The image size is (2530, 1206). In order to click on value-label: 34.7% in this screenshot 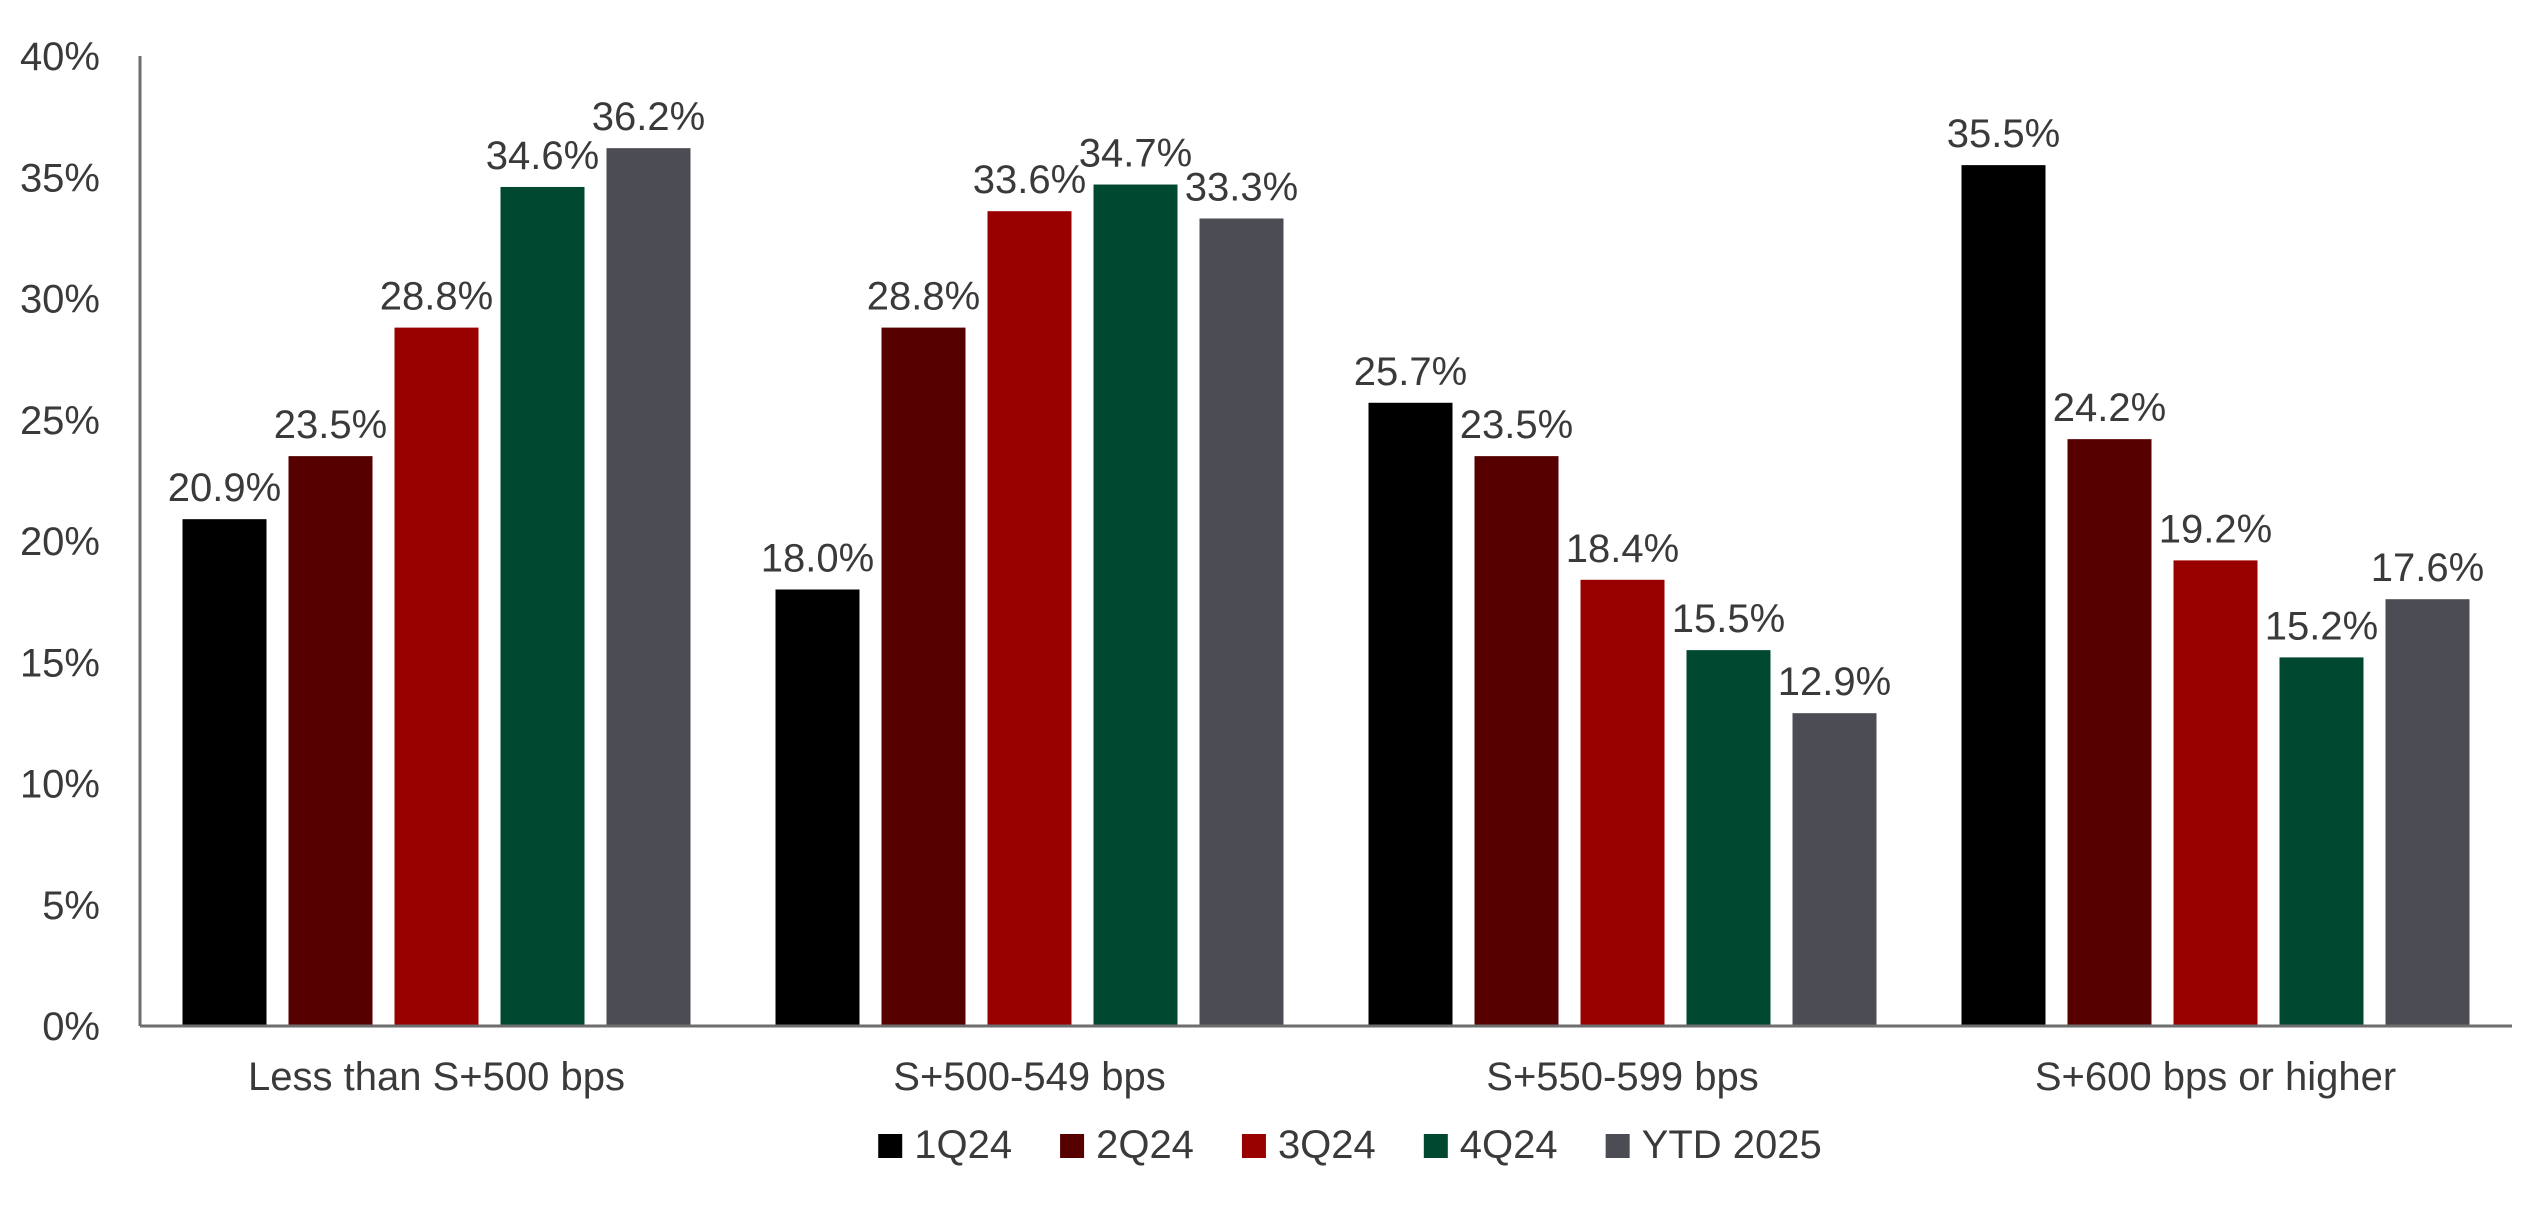, I will do `click(1135, 154)`.